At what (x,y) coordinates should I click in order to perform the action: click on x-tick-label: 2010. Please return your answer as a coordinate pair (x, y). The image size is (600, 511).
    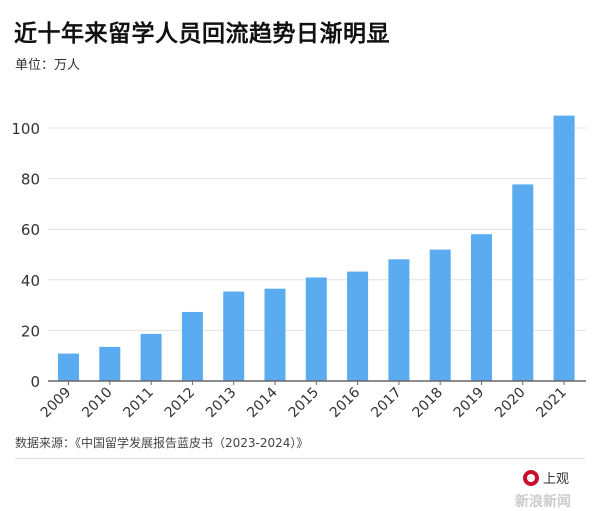
    Looking at the image, I should click on (97, 403).